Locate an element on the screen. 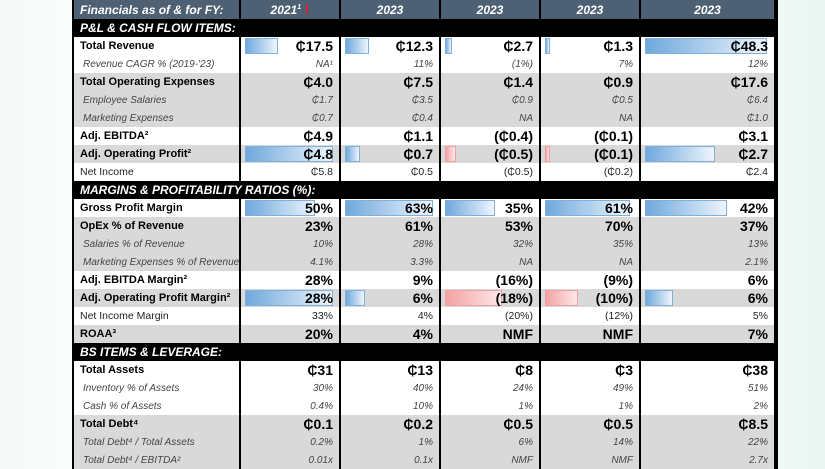 This screenshot has width=825, height=469. value-text: (10%) is located at coordinates (614, 298).